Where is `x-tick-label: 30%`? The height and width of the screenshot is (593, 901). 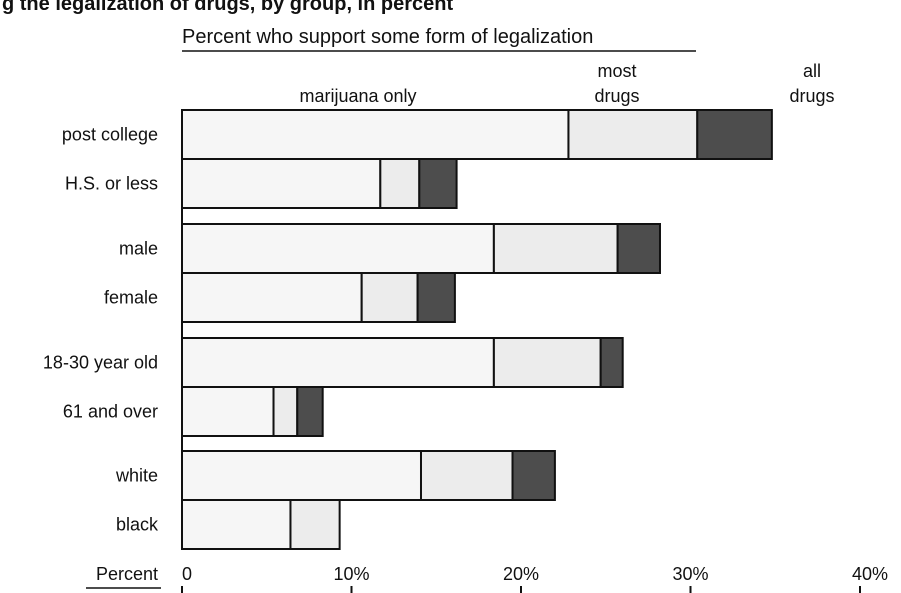
x-tick-label: 30% is located at coordinates (690, 574).